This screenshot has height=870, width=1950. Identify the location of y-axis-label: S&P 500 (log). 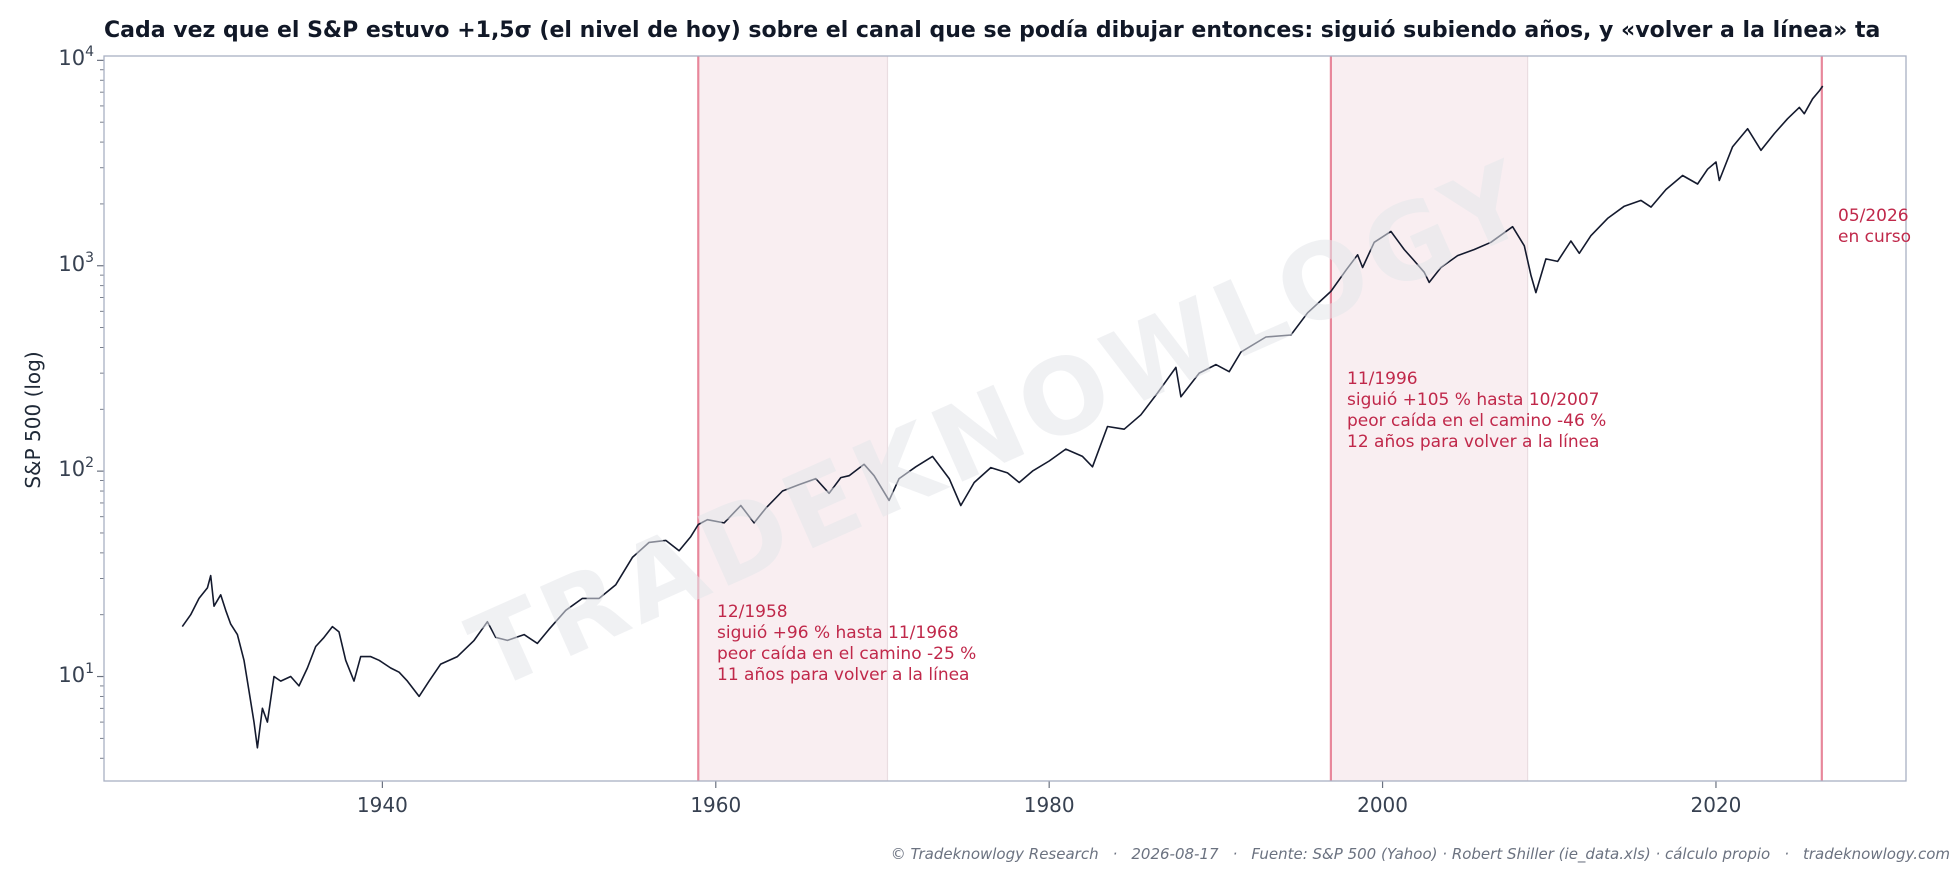
(33, 420).